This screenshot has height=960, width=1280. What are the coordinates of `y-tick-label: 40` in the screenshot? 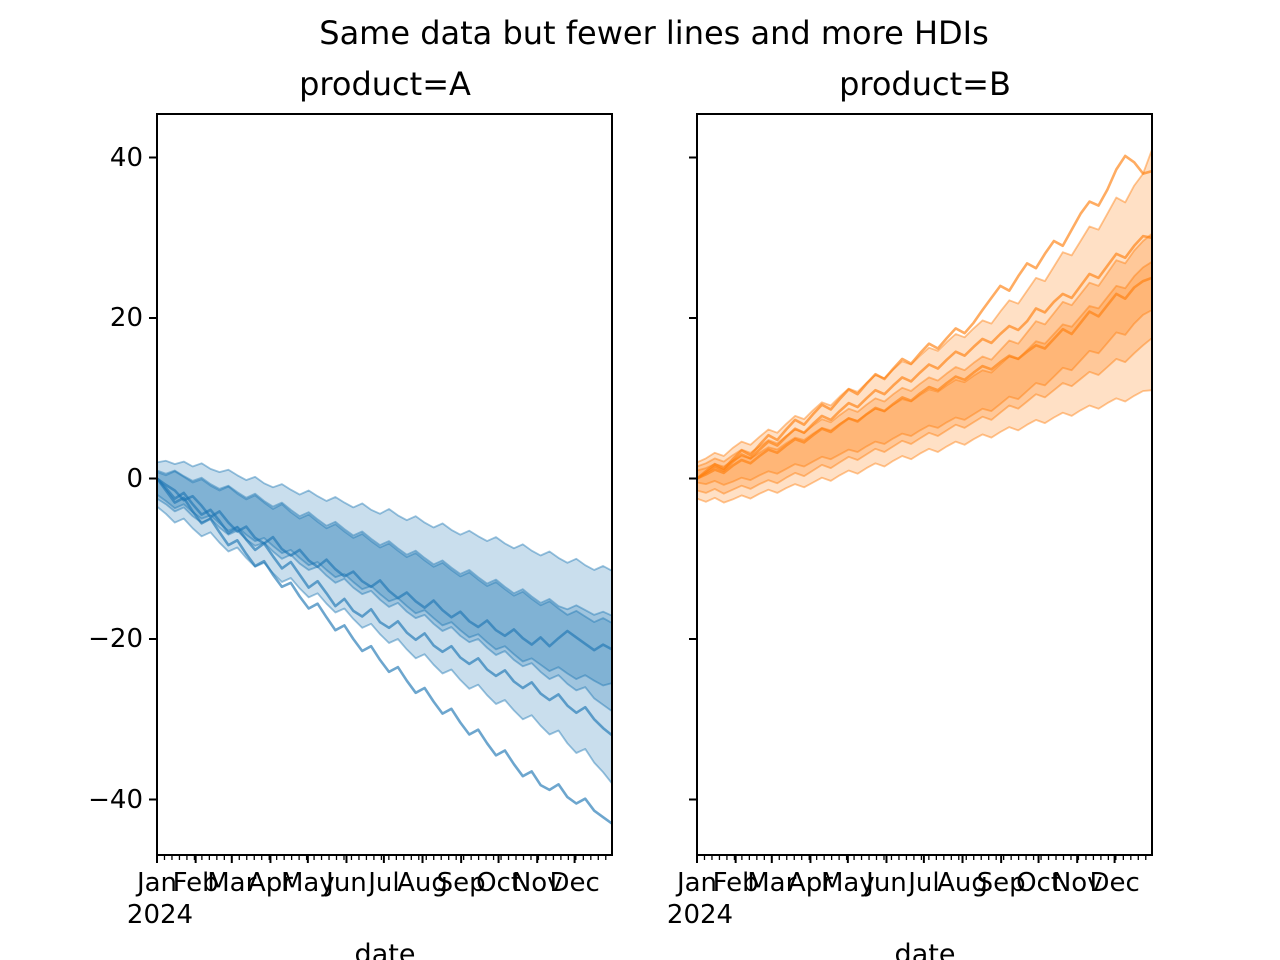 It's located at (126, 157).